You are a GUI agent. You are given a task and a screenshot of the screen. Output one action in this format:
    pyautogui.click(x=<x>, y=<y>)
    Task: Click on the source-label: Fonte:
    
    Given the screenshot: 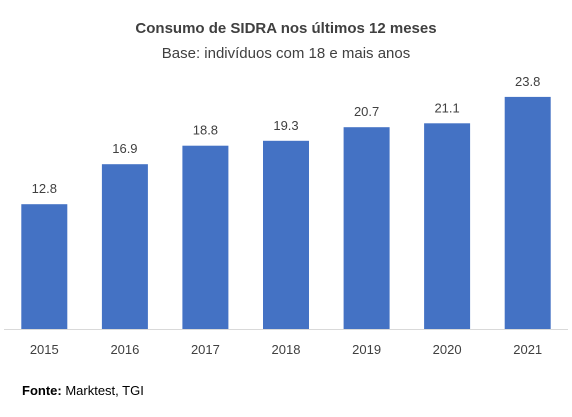 What is the action you would take?
    pyautogui.click(x=42, y=390)
    